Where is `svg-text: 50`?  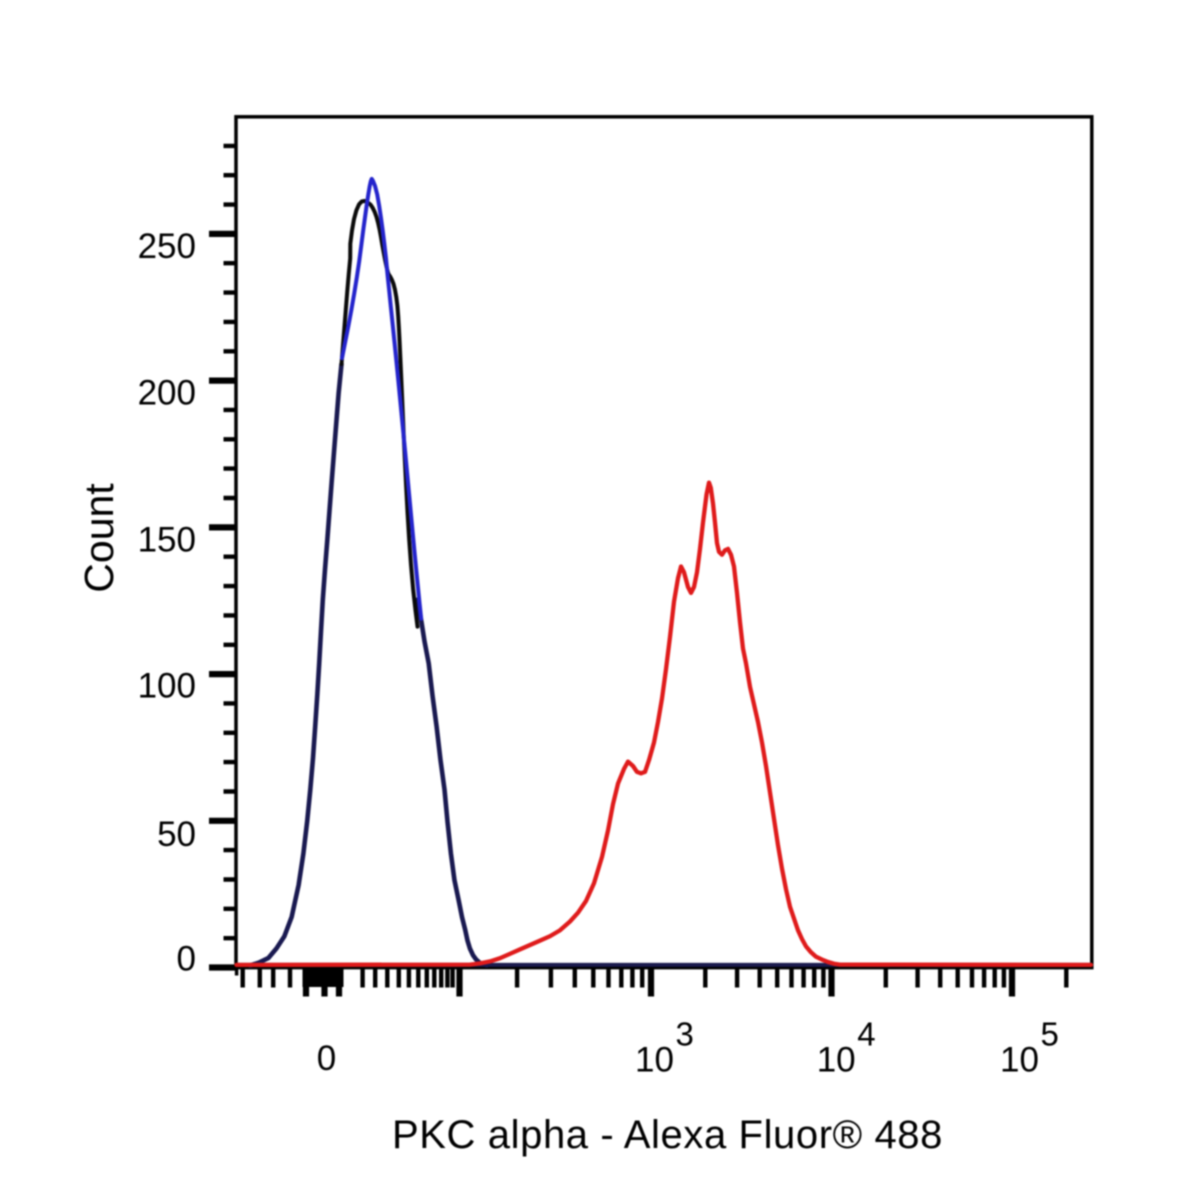
svg-text: 50 is located at coordinates (176, 834).